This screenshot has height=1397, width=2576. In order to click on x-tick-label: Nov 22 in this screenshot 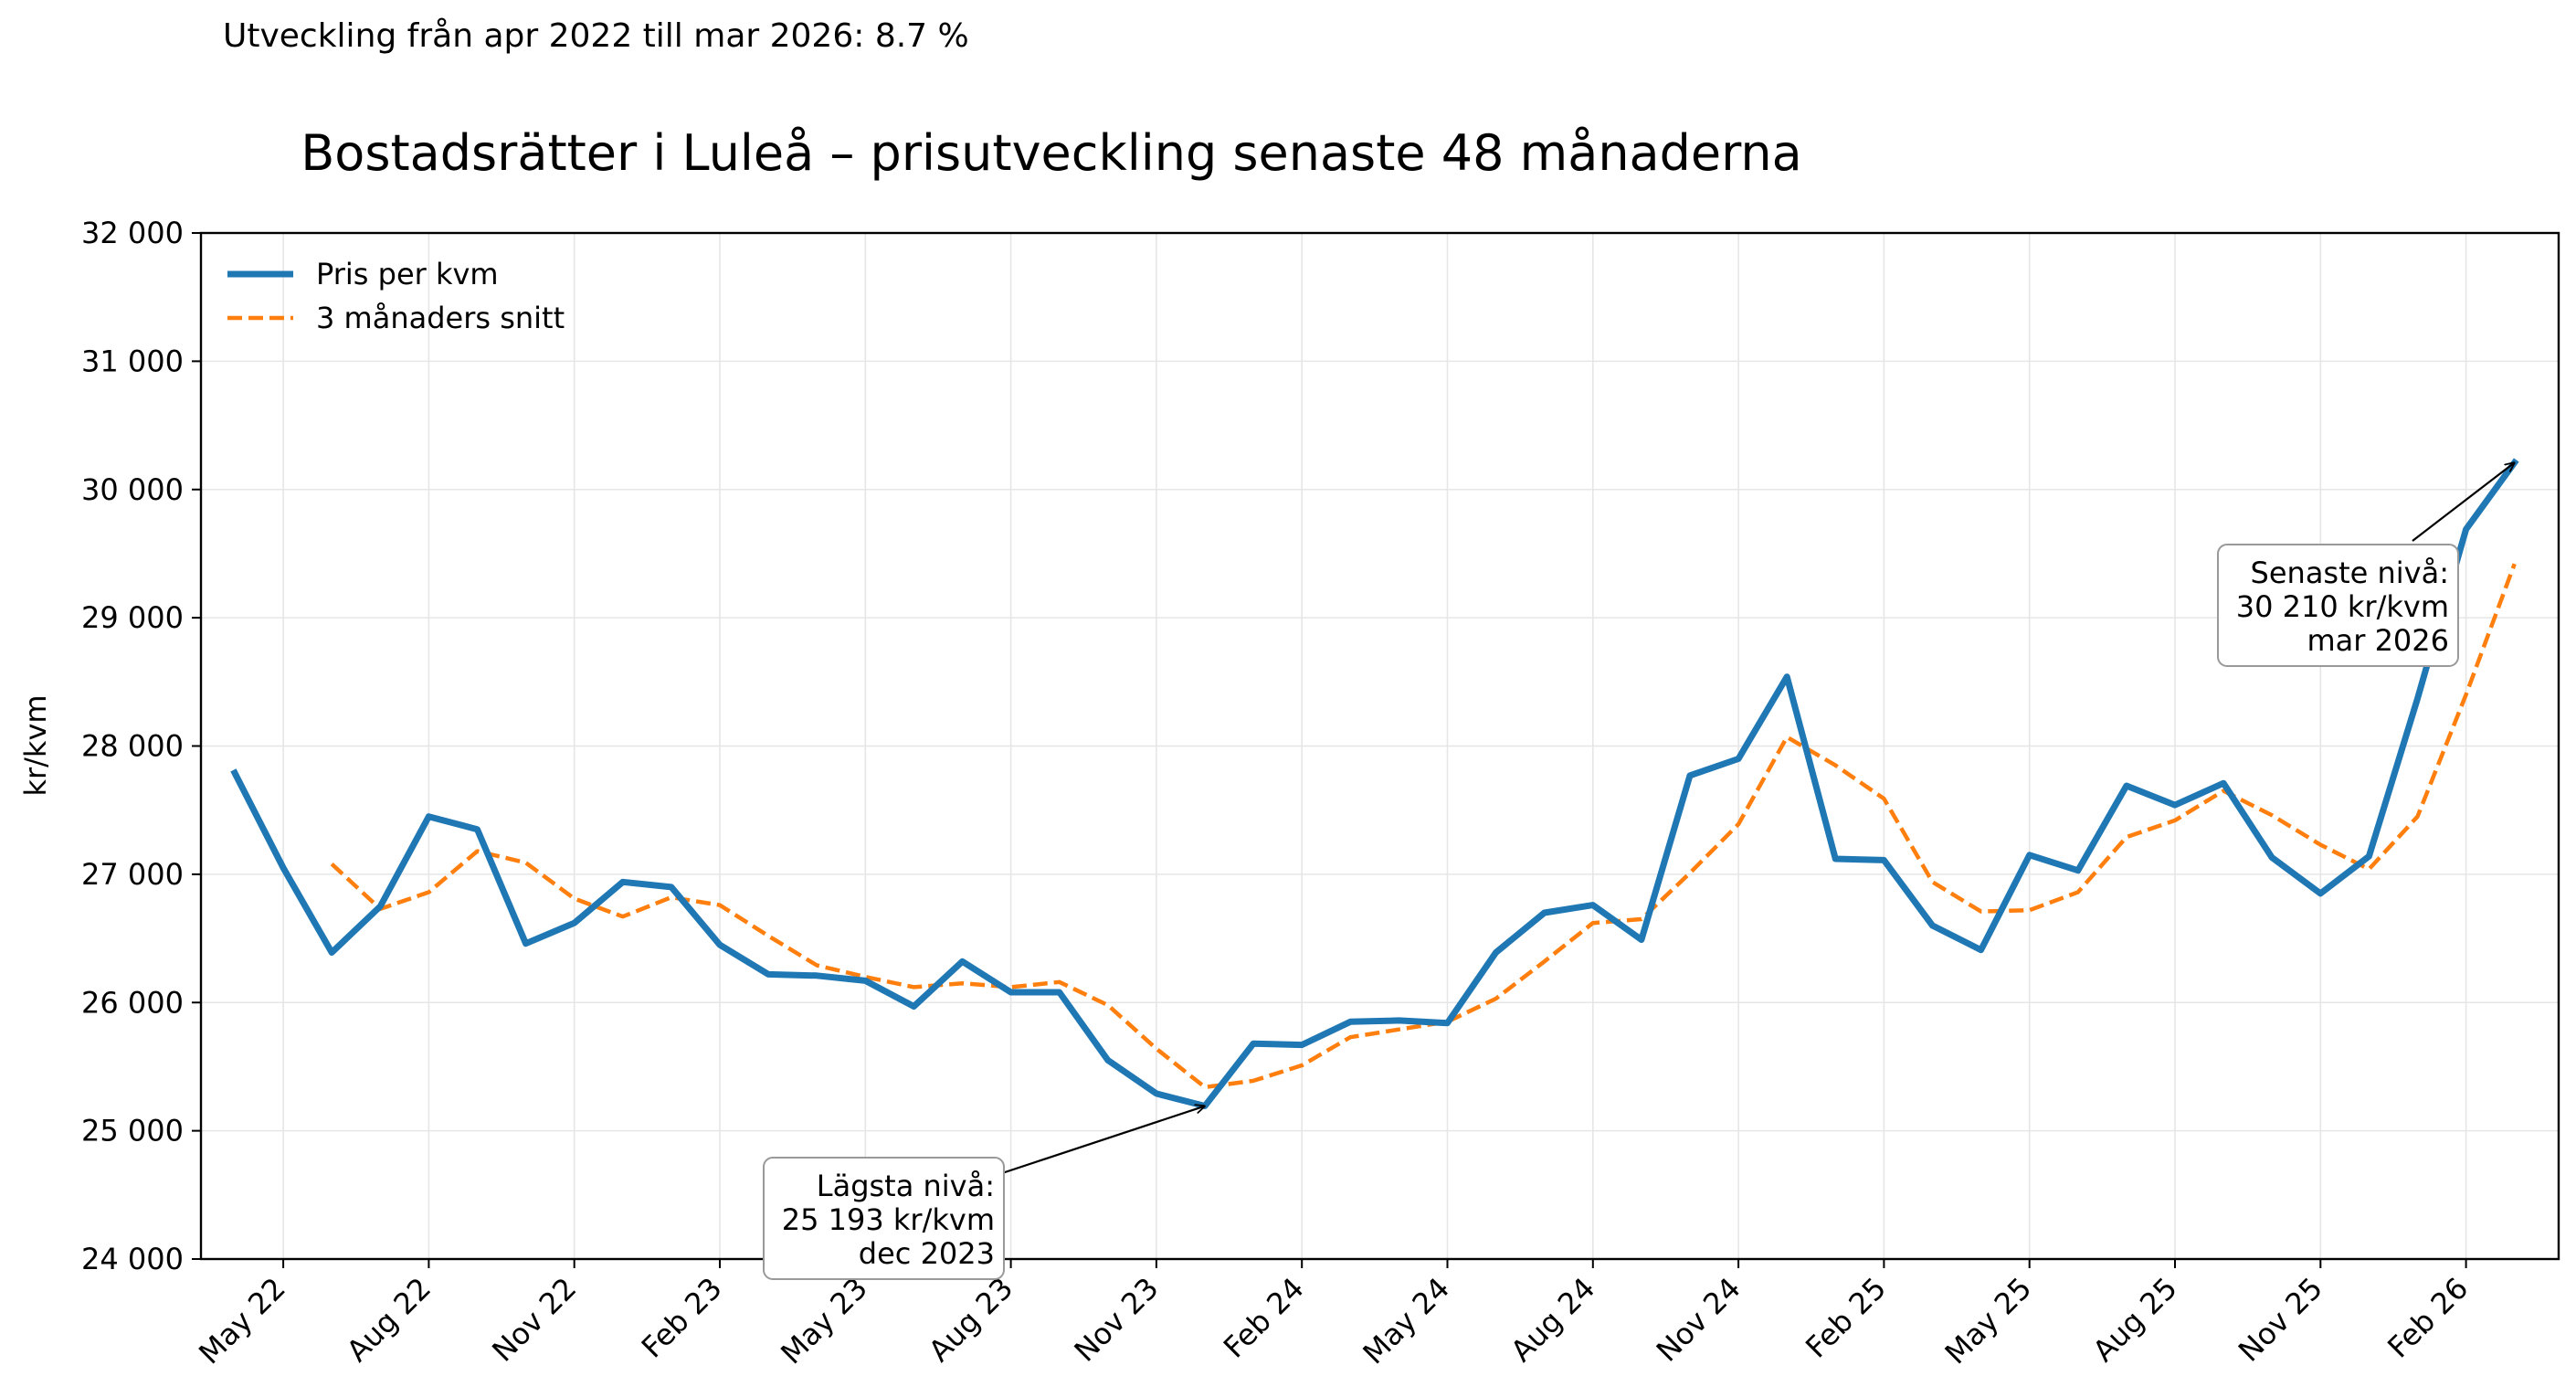, I will do `click(534, 1320)`.